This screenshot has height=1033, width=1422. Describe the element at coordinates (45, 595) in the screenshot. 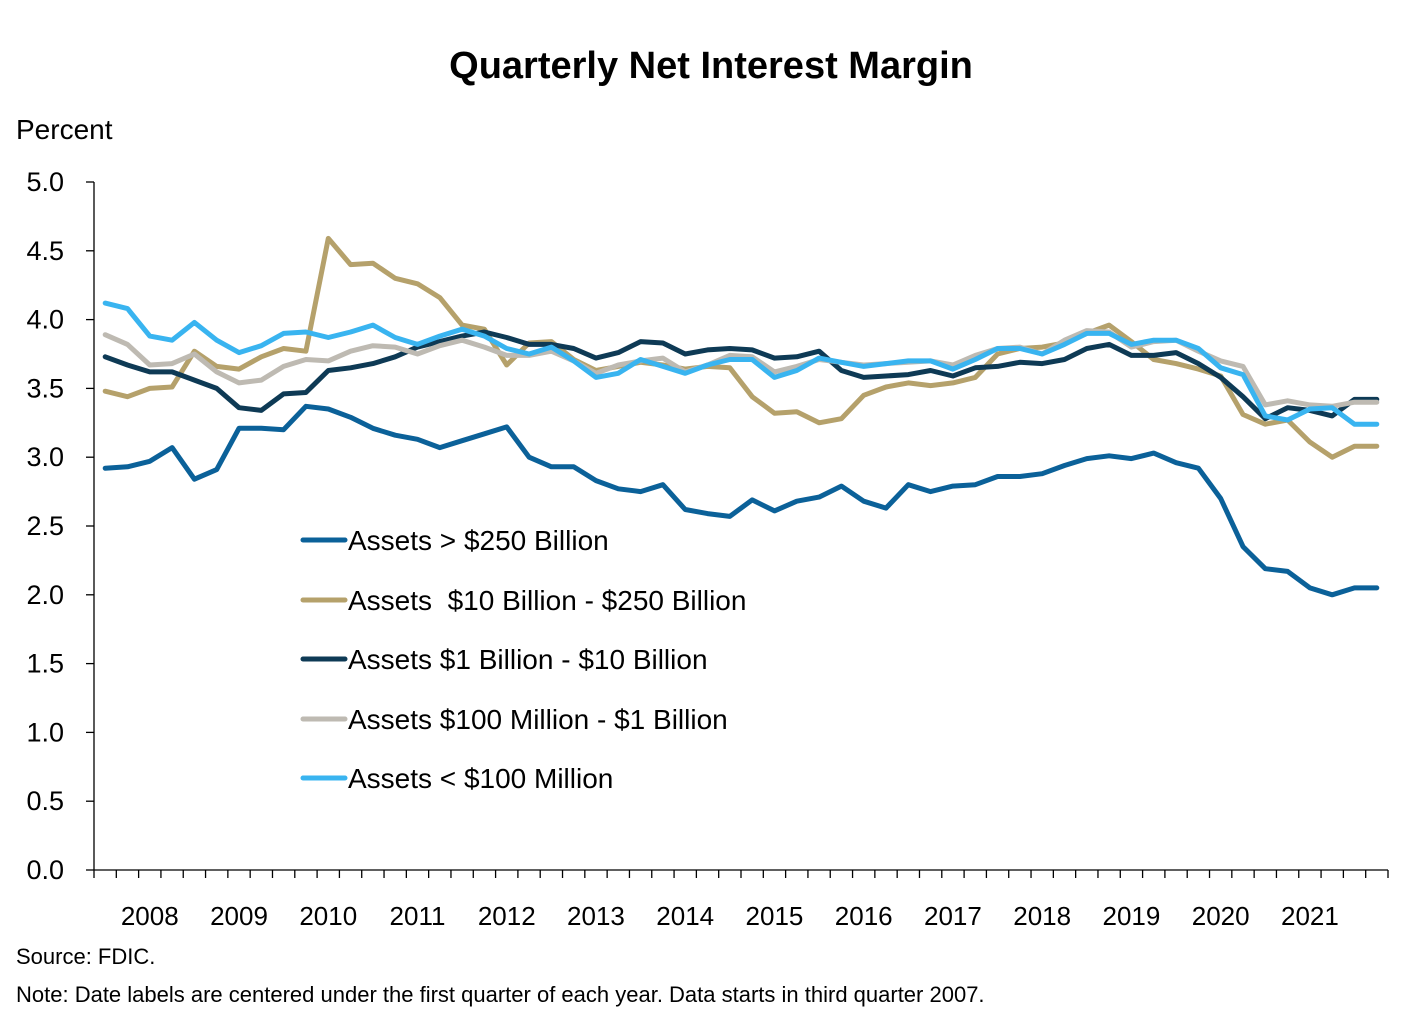

I see `y-tick-label: 2.0` at that location.